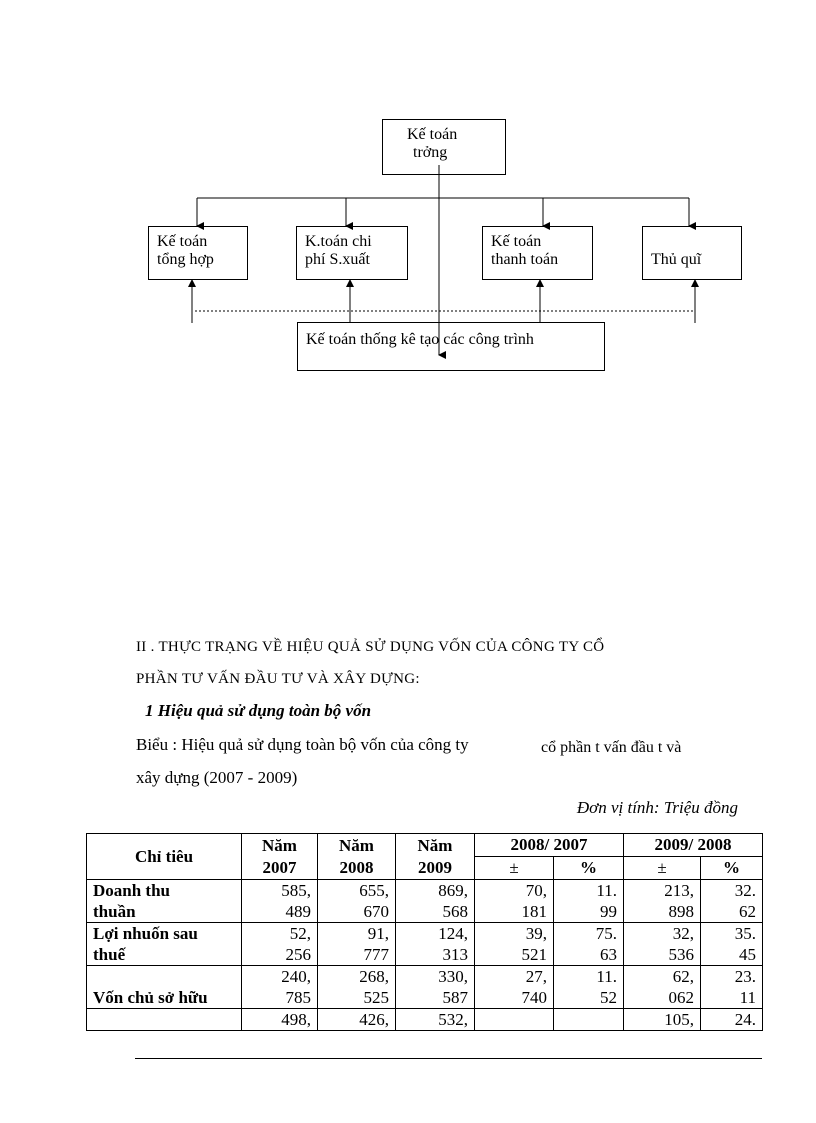  Describe the element at coordinates (549, 845) in the screenshot. I see `header-group: 2008/ 2007` at that location.